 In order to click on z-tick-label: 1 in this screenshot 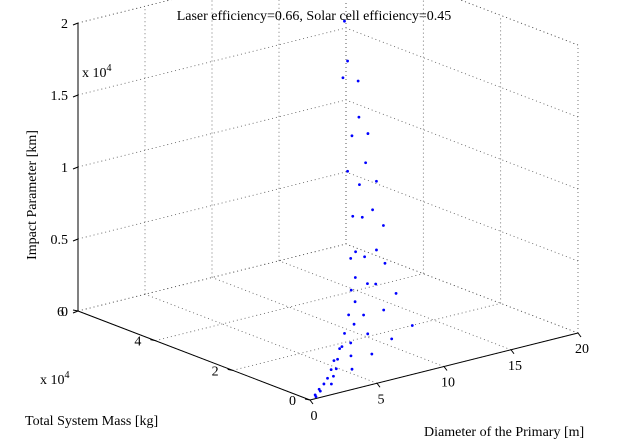, I will do `click(64, 168)`.